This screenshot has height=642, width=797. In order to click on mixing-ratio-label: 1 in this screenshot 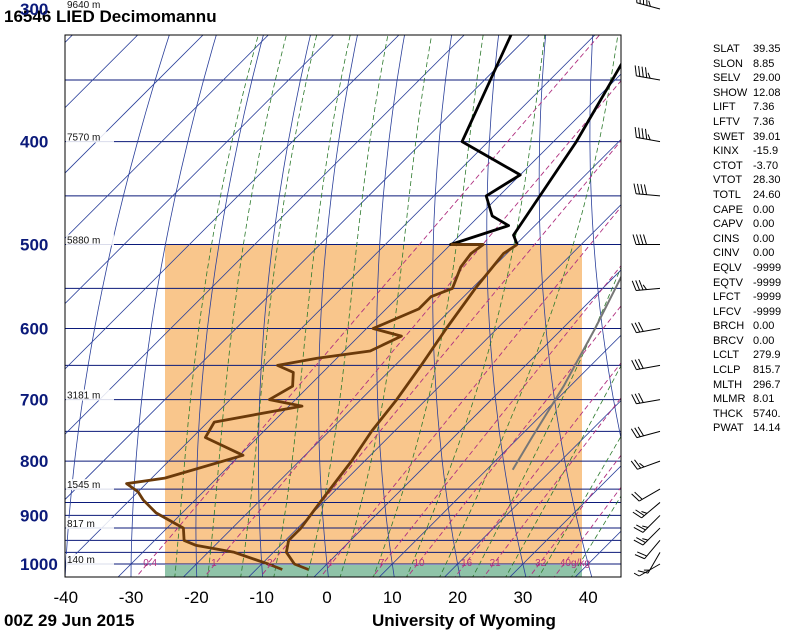, I will do `click(214, 563)`.